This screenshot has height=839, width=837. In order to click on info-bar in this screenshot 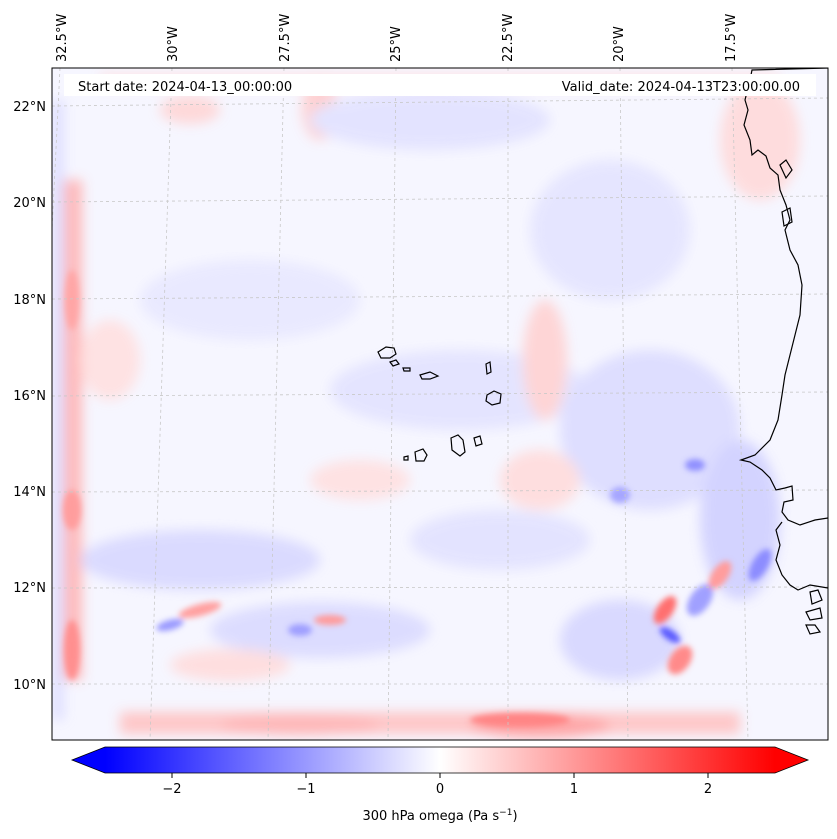, I will do `click(440, 85)`.